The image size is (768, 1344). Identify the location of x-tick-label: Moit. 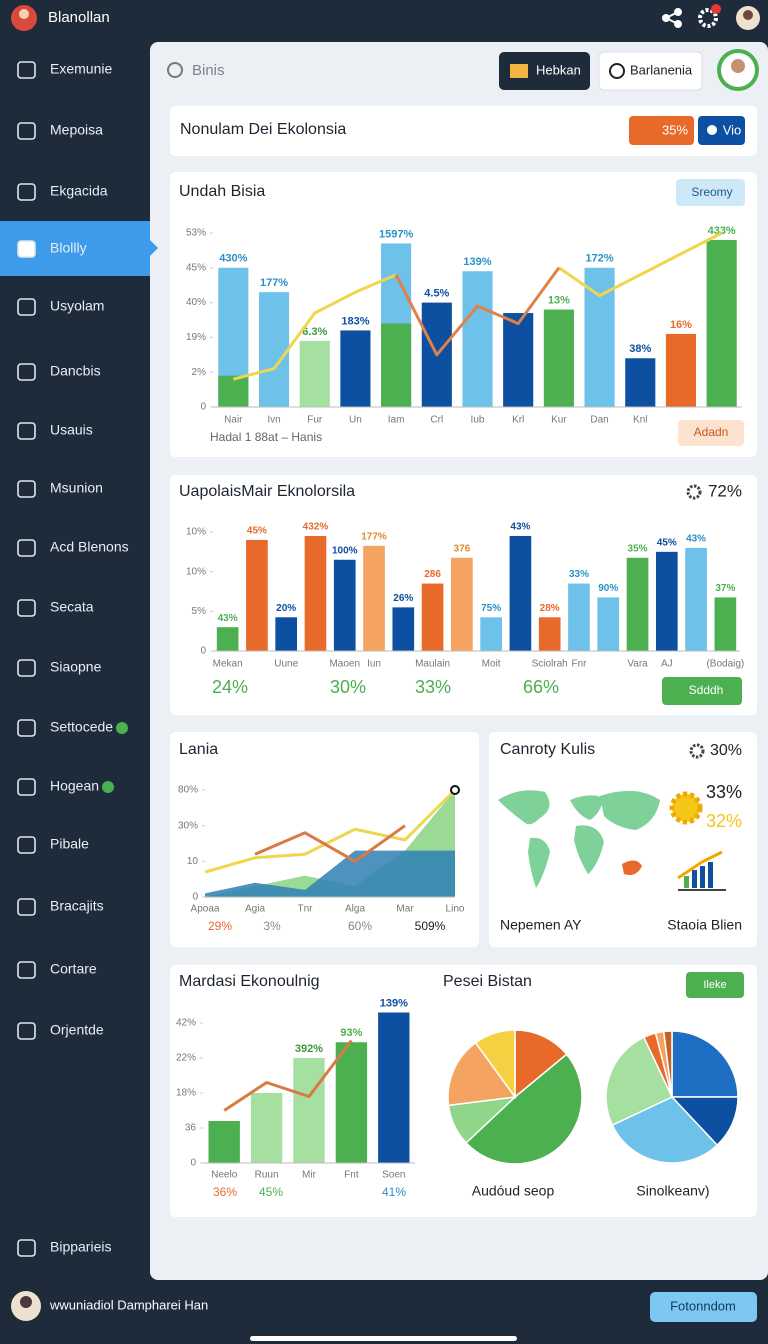
(491, 664).